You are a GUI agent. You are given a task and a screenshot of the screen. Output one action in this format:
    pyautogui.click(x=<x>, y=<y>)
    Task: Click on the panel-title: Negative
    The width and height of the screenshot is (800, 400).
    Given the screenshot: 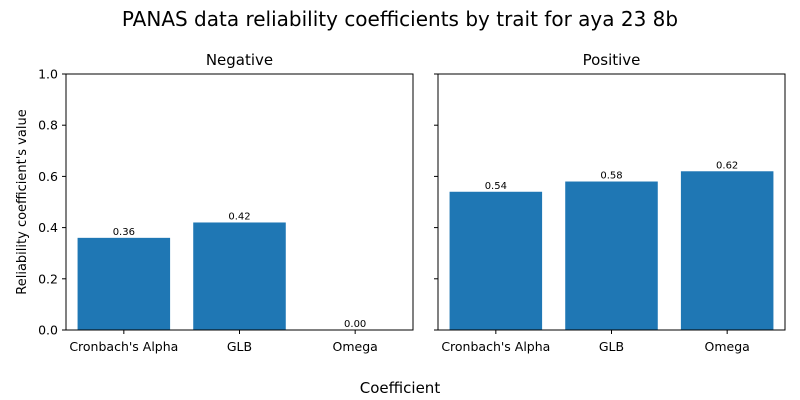 What is the action you would take?
    pyautogui.click(x=239, y=60)
    